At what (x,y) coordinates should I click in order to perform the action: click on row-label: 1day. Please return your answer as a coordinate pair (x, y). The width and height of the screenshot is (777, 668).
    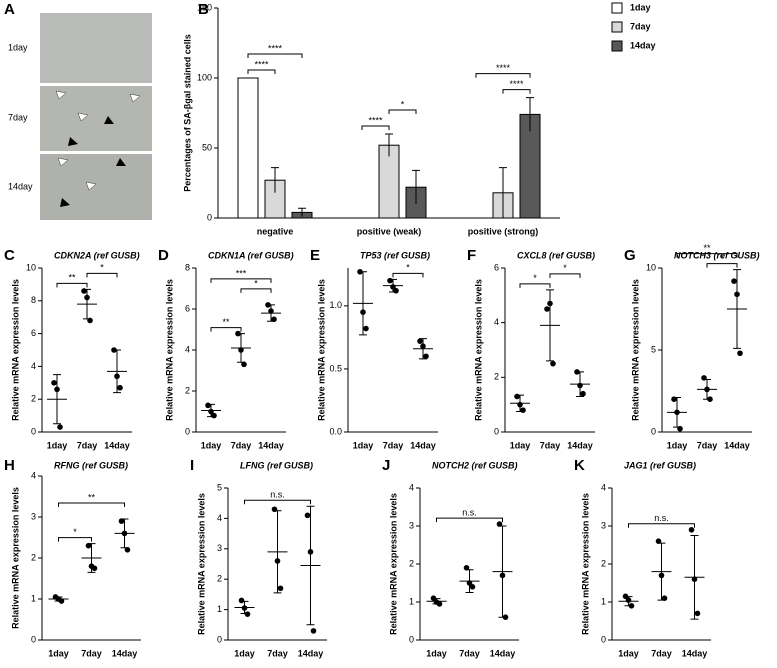
    Looking at the image, I should click on (18, 47).